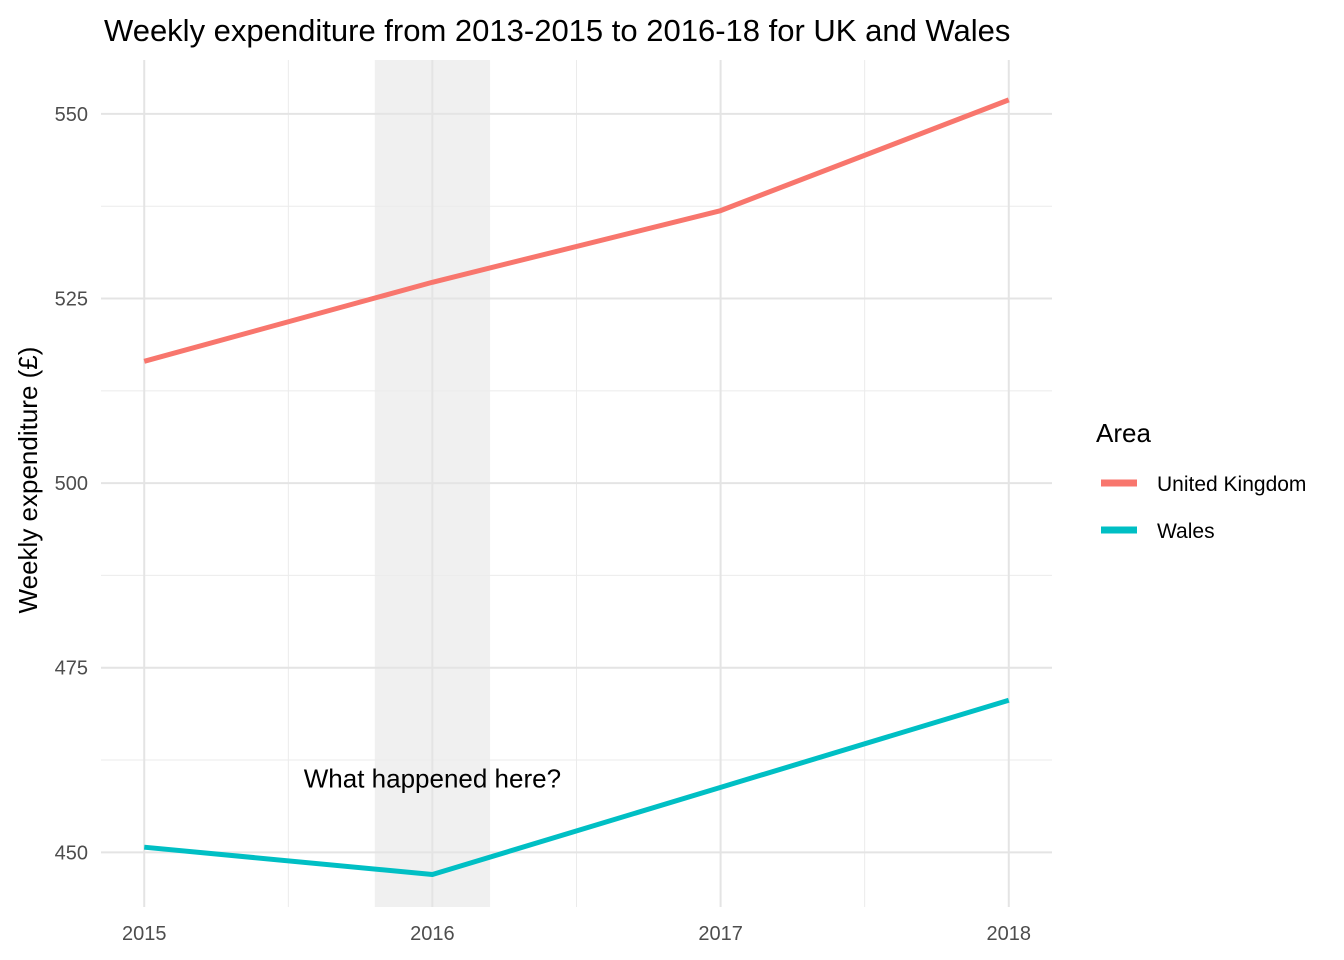 This screenshot has height=960, width=1344. What do you see at coordinates (1009, 934) in the screenshot?
I see `x-tick-label: 2018` at bounding box center [1009, 934].